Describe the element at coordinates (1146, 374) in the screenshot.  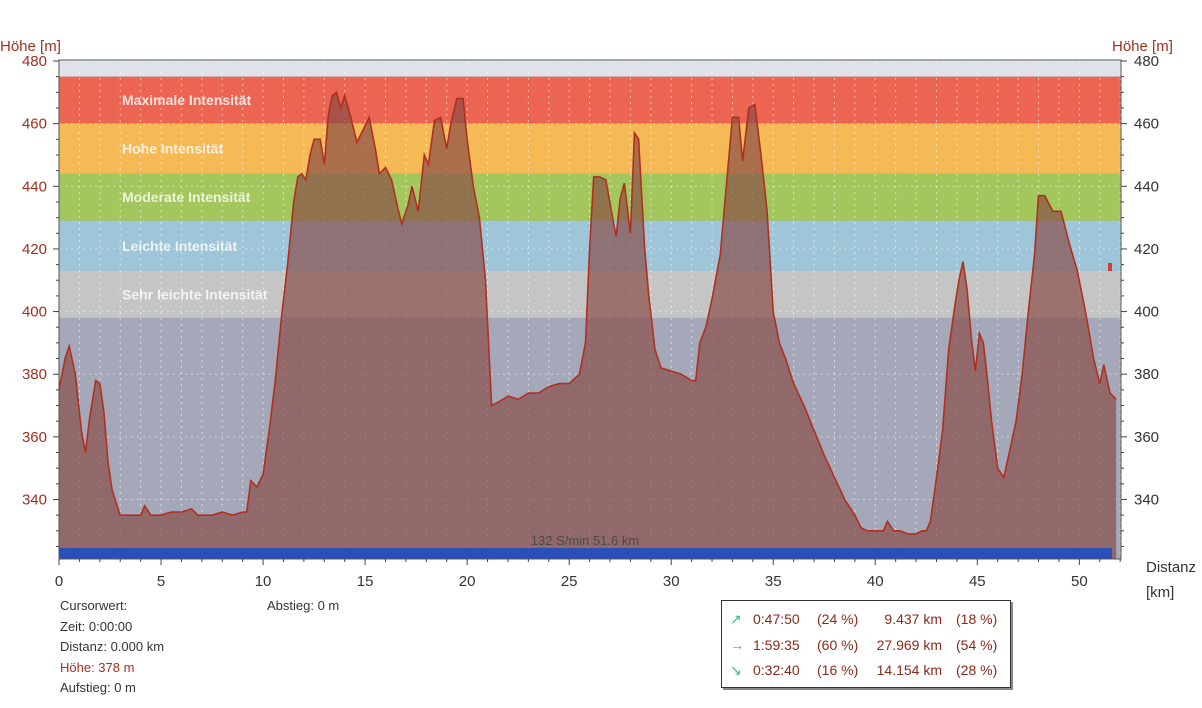
I see `y-tick-label-right: 380` at that location.